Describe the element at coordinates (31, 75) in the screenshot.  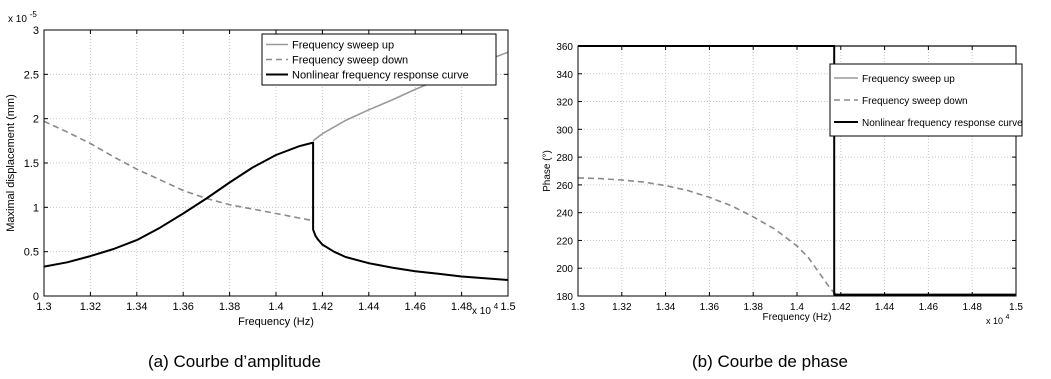
I see `y-tick-label: 2.5` at that location.